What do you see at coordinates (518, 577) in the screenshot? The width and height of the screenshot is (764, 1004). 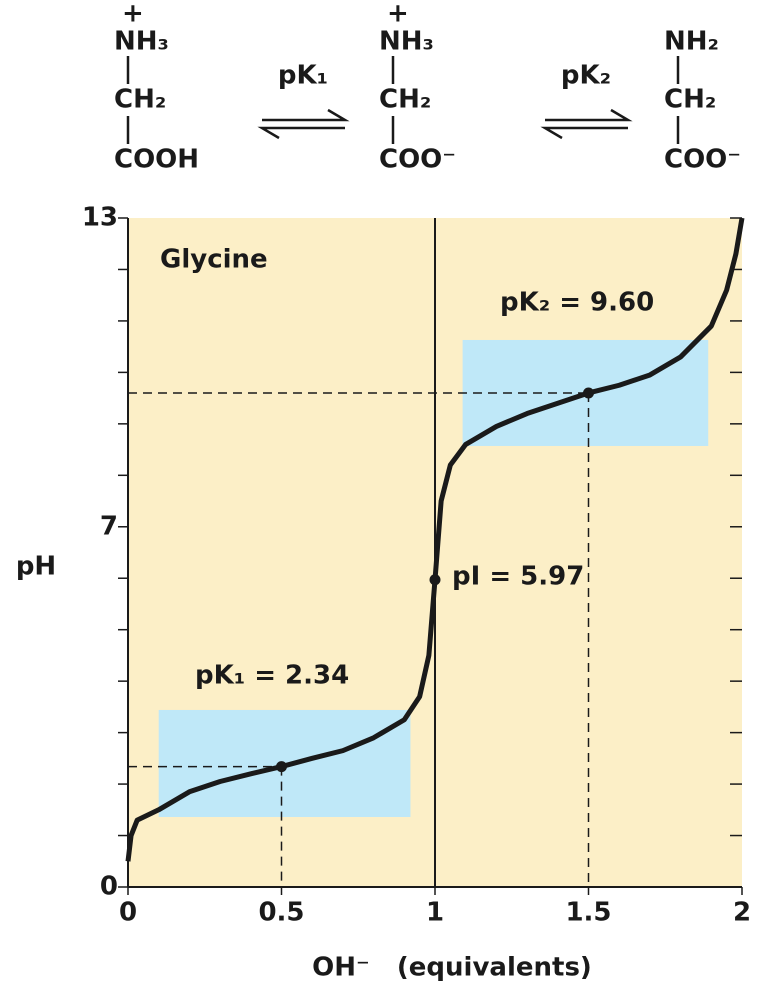 I see `point-label: pI = 5.97` at bounding box center [518, 577].